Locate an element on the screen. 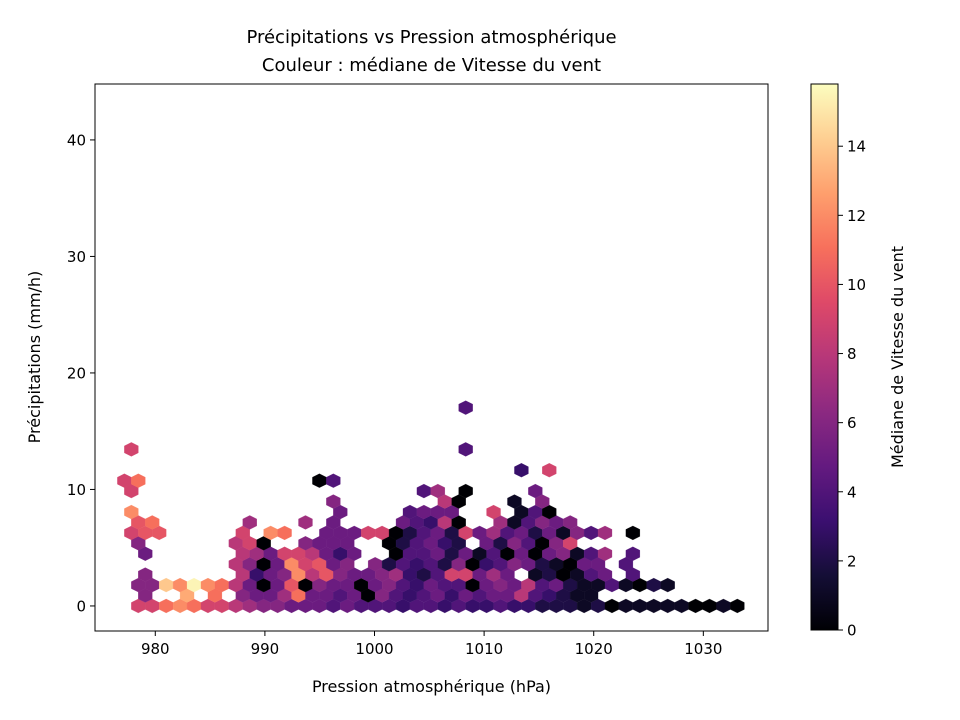 Image resolution: width=960 pixels, height=720 pixels. x-tick-label: 1010 is located at coordinates (484, 649).